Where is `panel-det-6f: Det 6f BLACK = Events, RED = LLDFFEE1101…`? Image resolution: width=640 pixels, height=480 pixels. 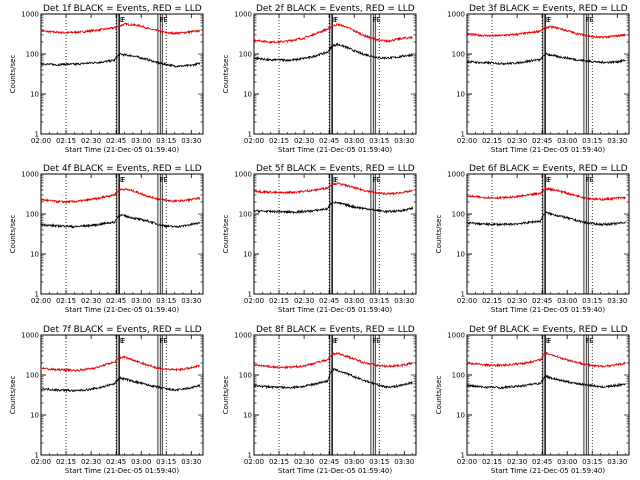
panel-det-6f: Det 6f BLACK = Events, RED = LLDFFEE1101… is located at coordinates (532, 239).